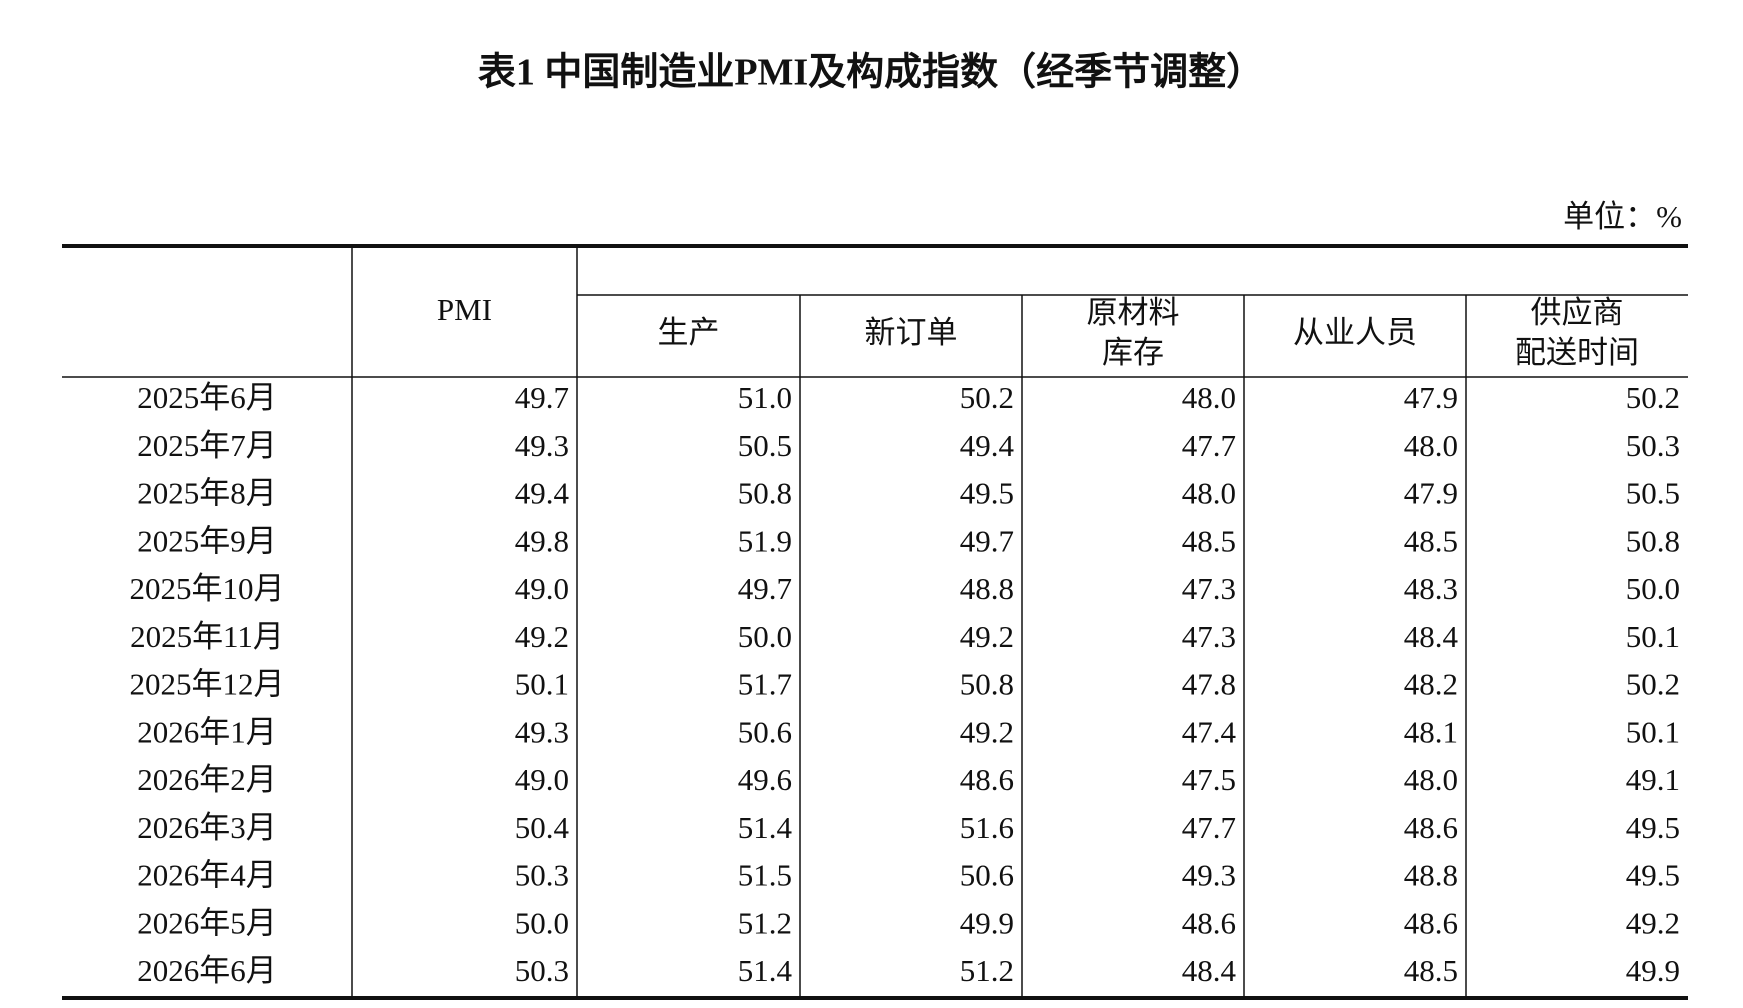 The image size is (1743, 1008). What do you see at coordinates (1653, 779) in the screenshot?
I see `cell-value: 49.1` at bounding box center [1653, 779].